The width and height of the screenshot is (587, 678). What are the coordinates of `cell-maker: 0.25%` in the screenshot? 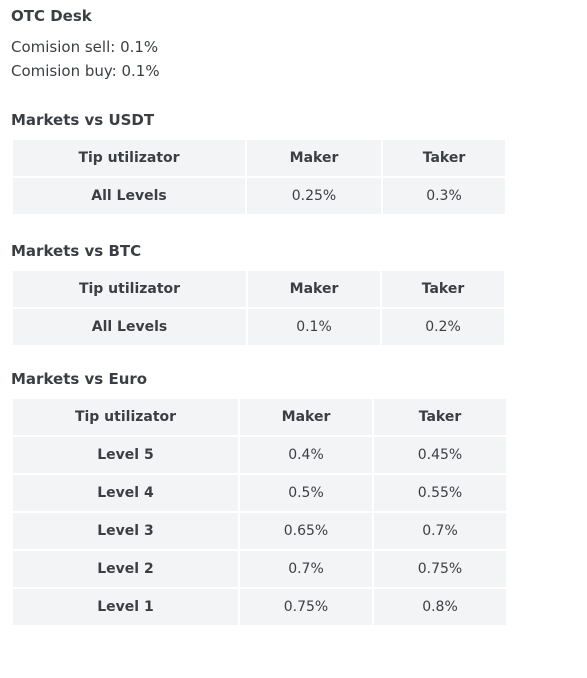 It's located at (314, 196).